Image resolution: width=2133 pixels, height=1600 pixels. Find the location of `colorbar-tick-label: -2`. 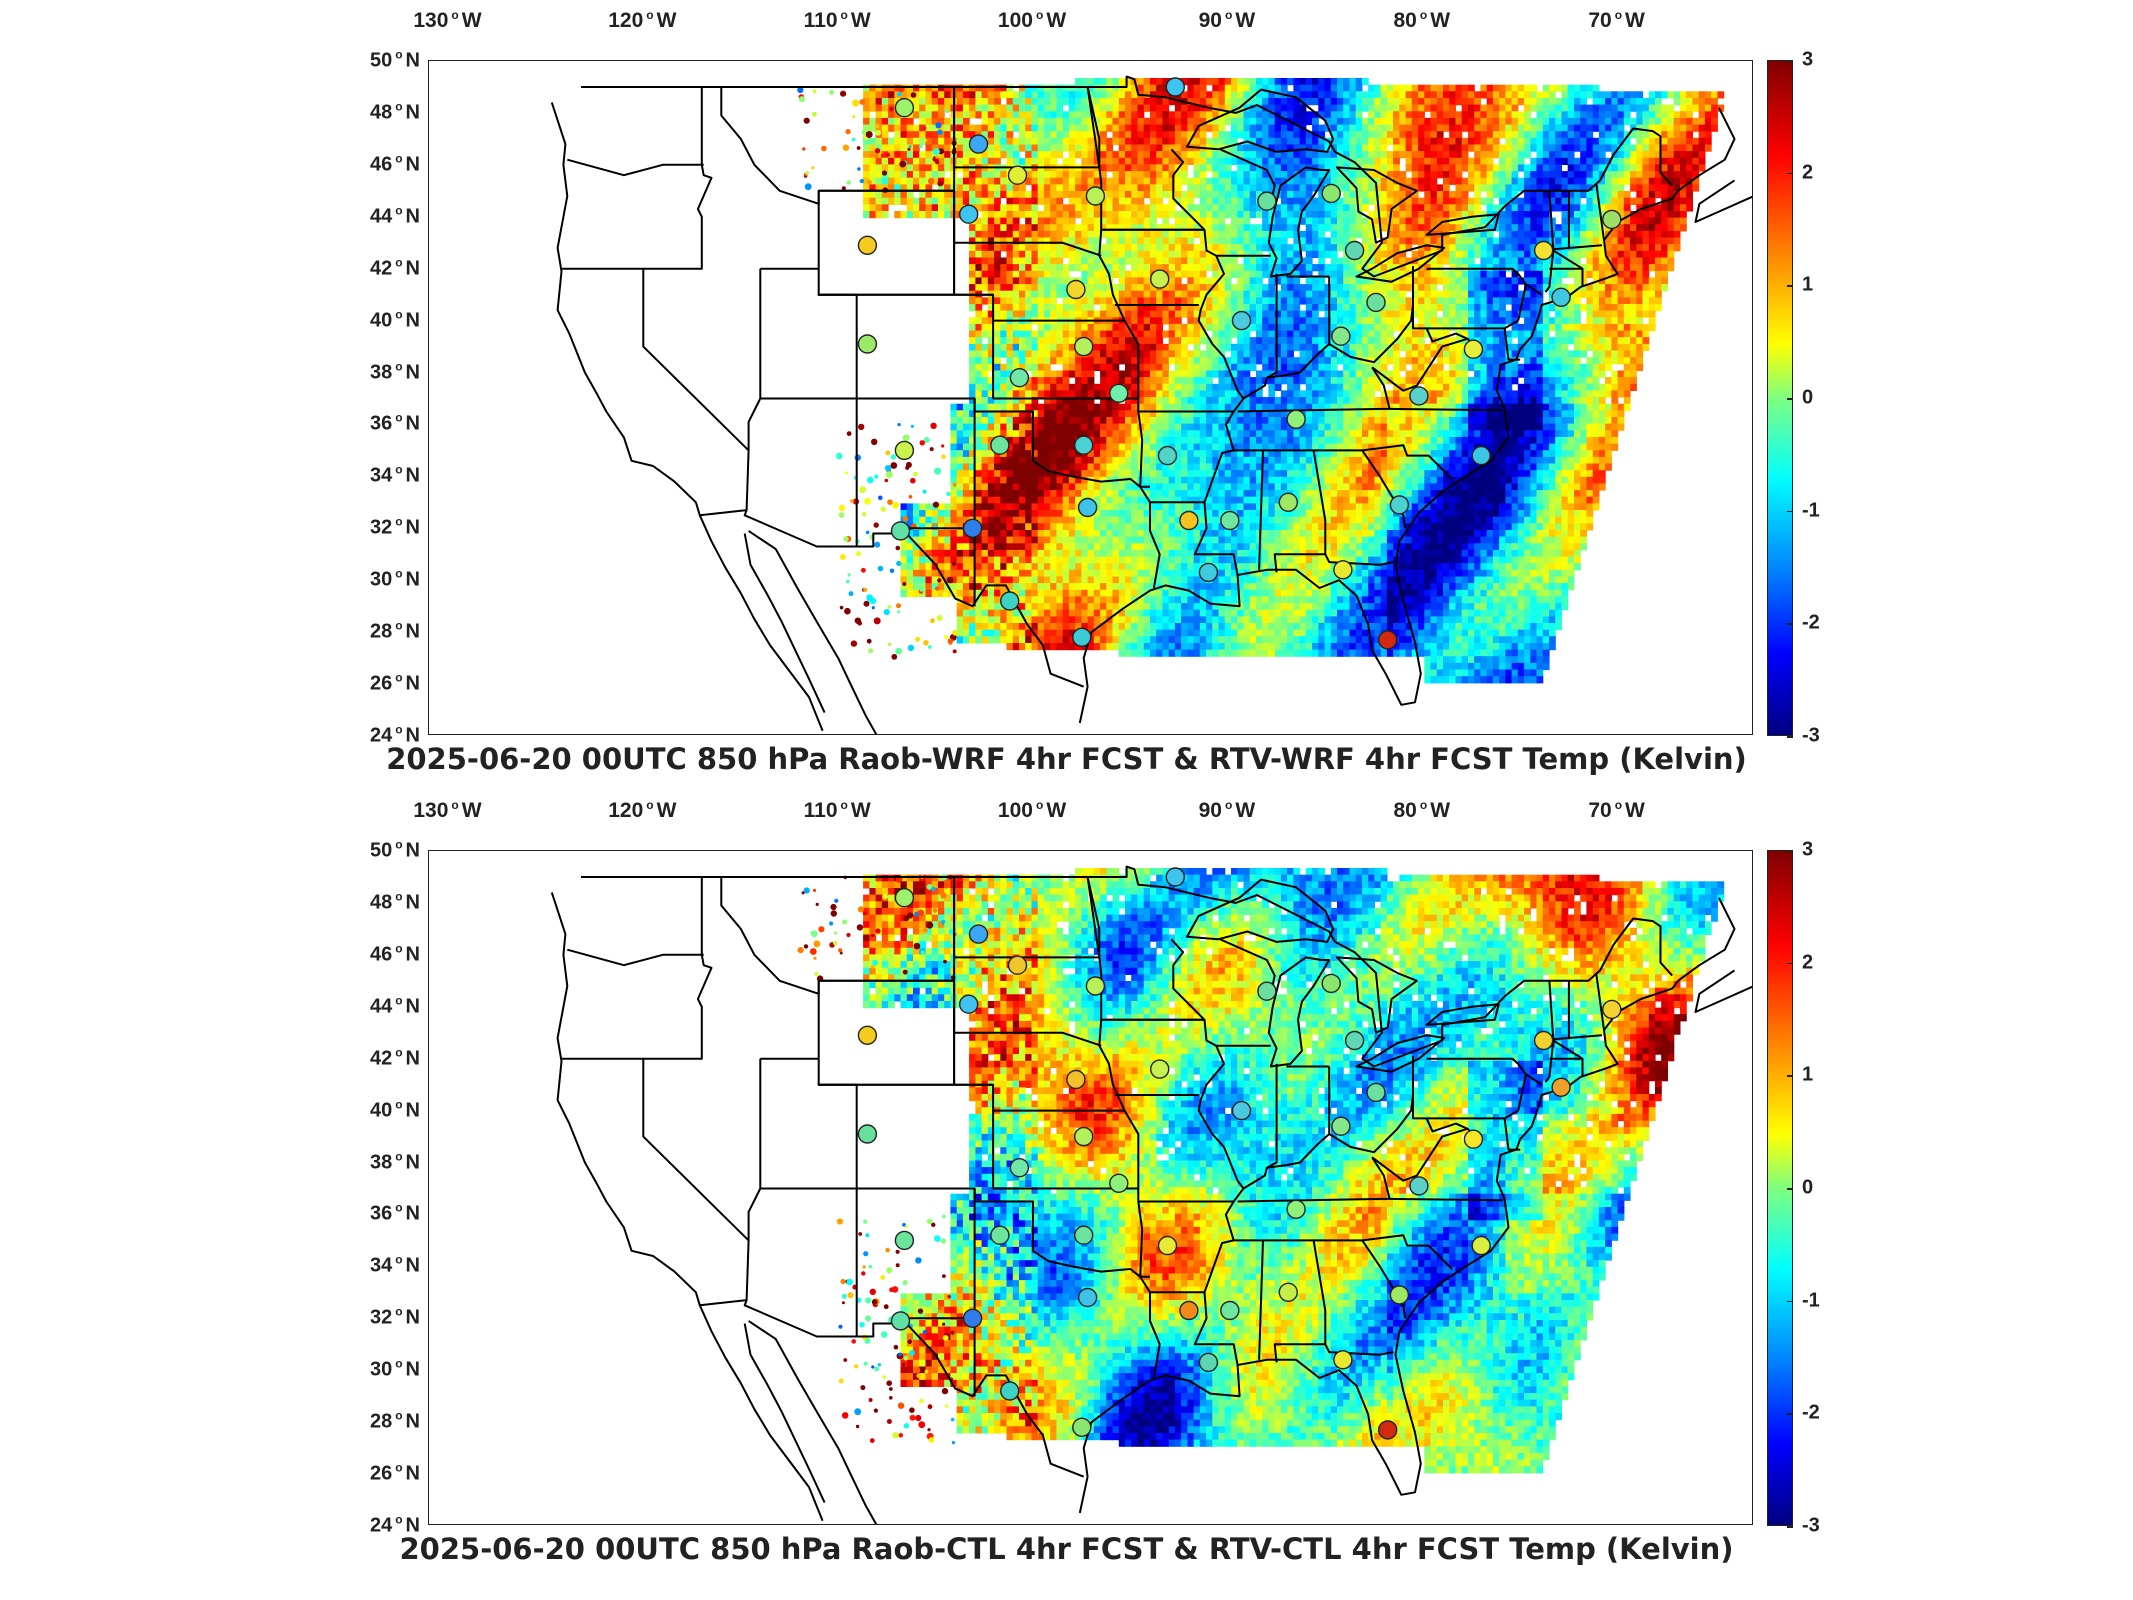

colorbar-tick-label: -2 is located at coordinates (1811, 1413).